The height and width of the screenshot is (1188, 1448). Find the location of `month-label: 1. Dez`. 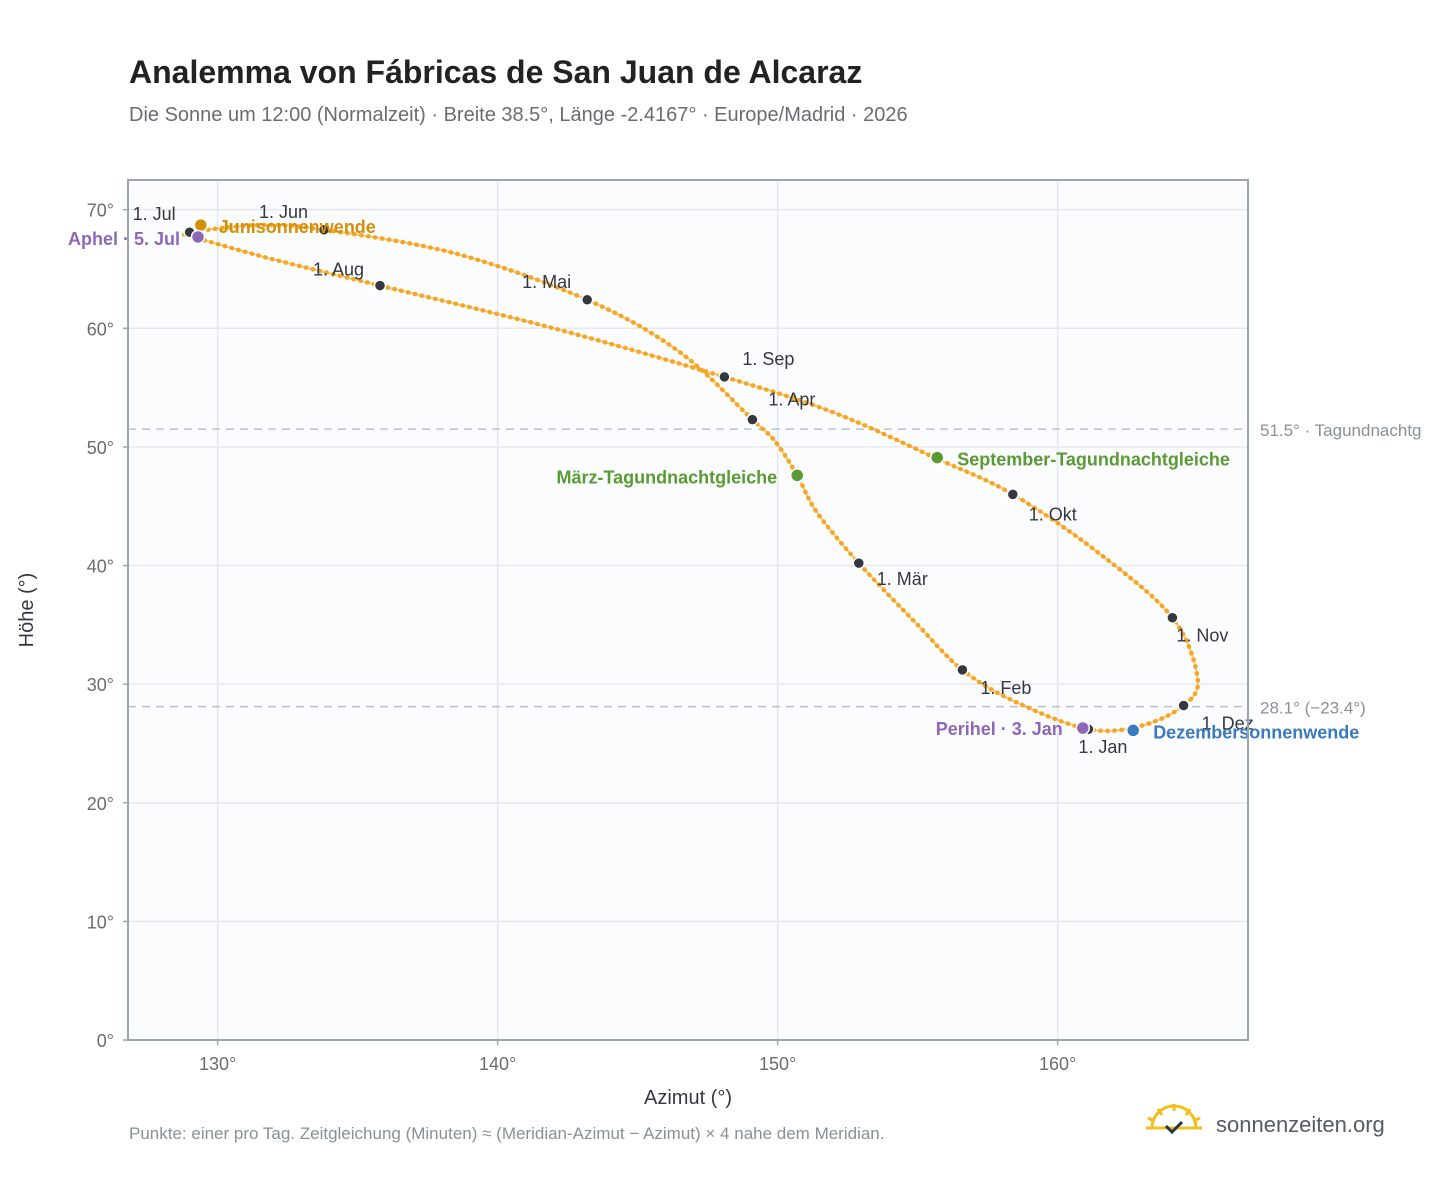

month-label: 1. Dez is located at coordinates (1228, 723).